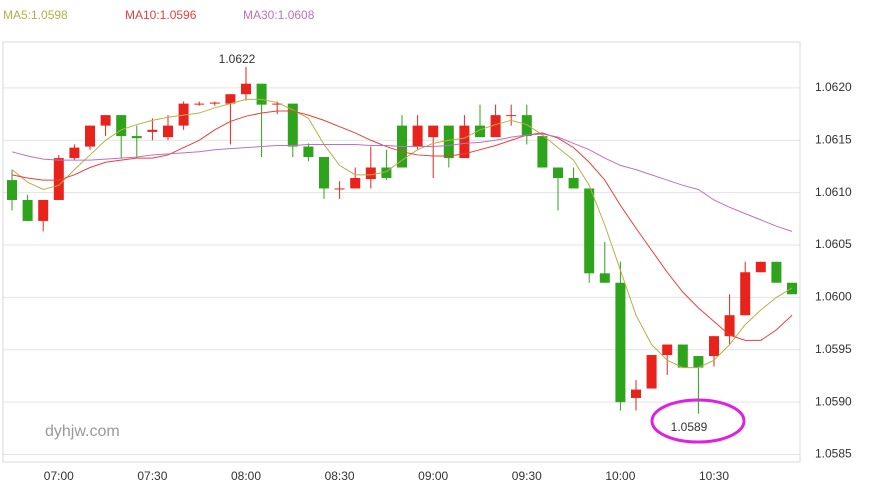  What do you see at coordinates (833, 454) in the screenshot?
I see `y-tick-label: 1.0585` at bounding box center [833, 454].